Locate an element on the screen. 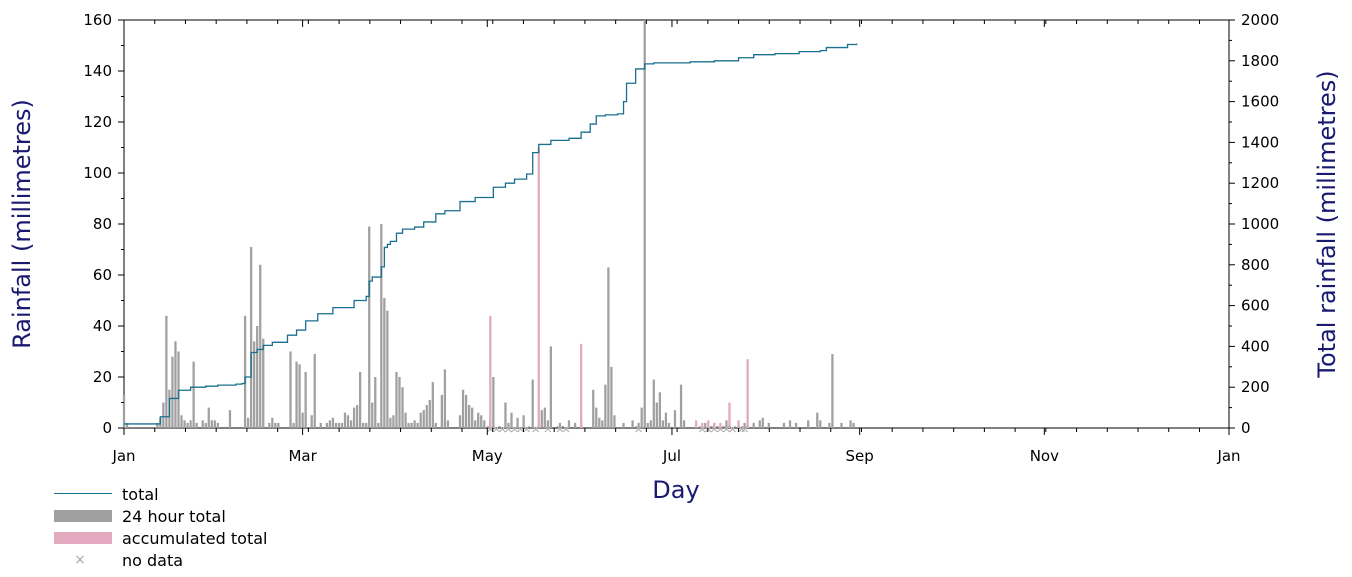 The height and width of the screenshot is (577, 1352). y-right-tick-label: 1000 is located at coordinates (1260, 224).